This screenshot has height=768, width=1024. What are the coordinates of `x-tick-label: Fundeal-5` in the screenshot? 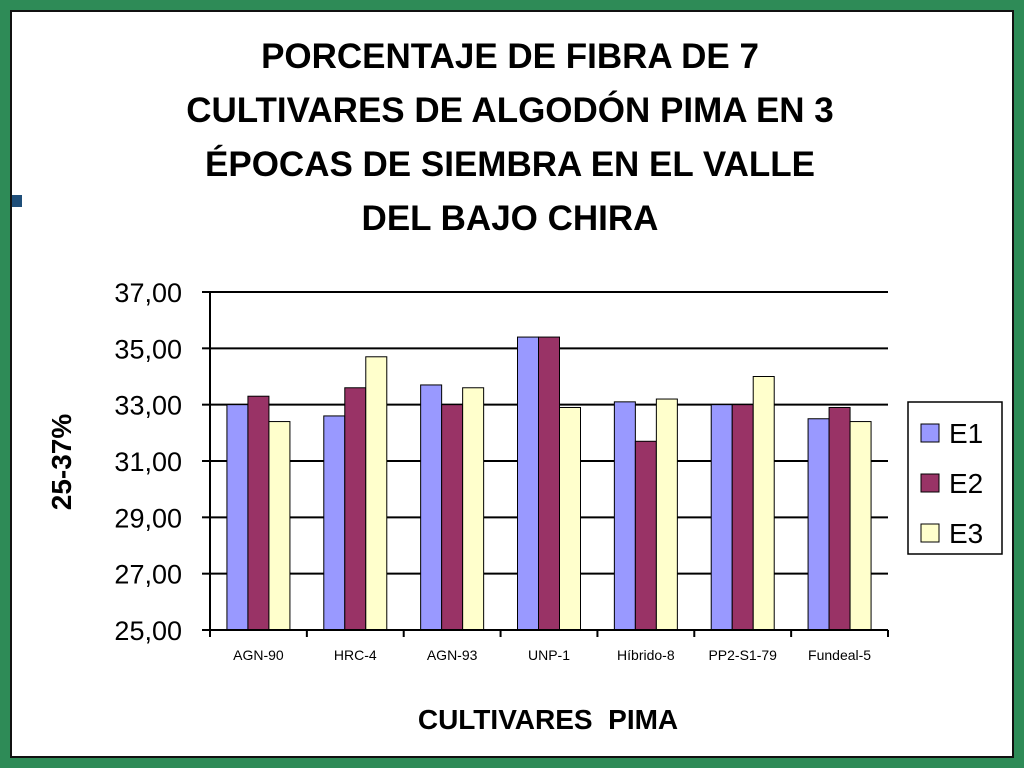 It's located at (839, 655).